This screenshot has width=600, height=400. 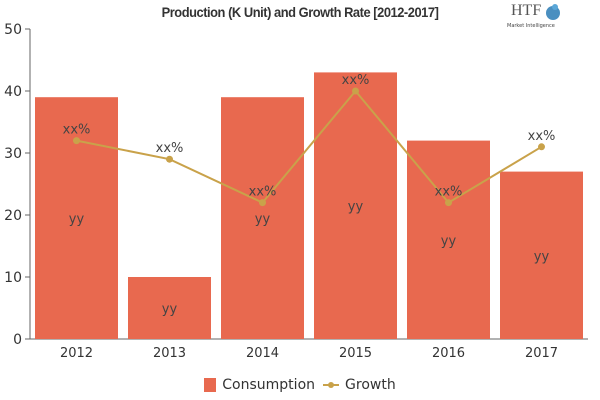 What do you see at coordinates (331, 385) in the screenshot?
I see `growth-swatch` at bounding box center [331, 385].